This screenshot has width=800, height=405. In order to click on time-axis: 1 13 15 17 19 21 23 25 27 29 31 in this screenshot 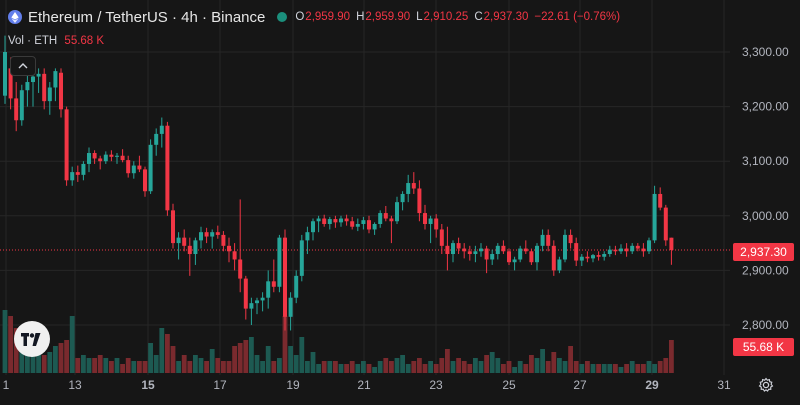, I will do `click(367, 385)`.